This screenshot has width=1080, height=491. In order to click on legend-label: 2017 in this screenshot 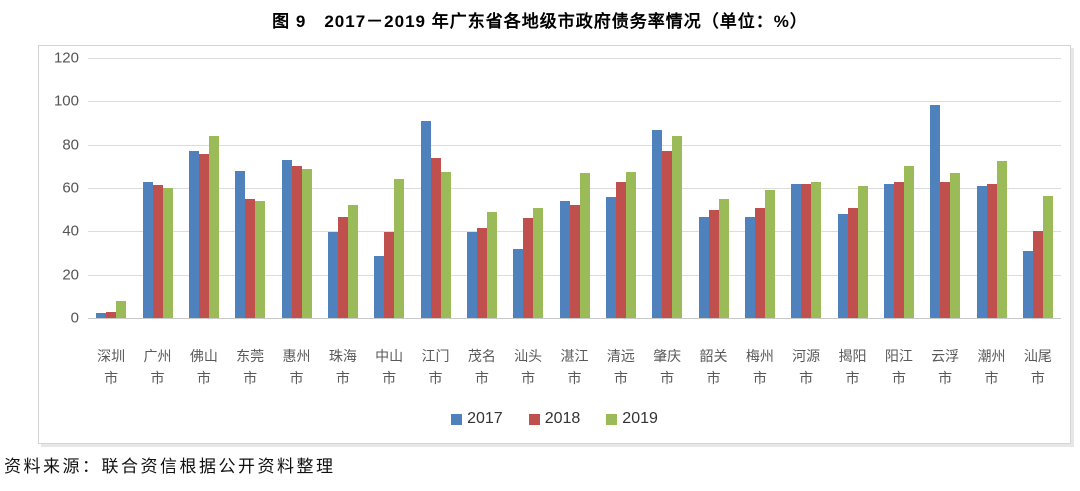, I will do `click(485, 418)`.